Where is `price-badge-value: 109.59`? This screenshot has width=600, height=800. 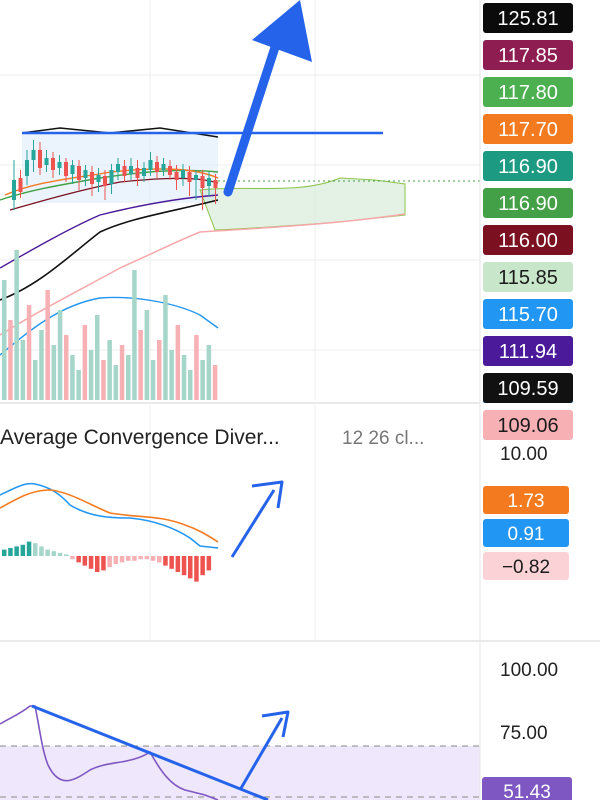
price-badge-value: 109.59 is located at coordinates (527, 389).